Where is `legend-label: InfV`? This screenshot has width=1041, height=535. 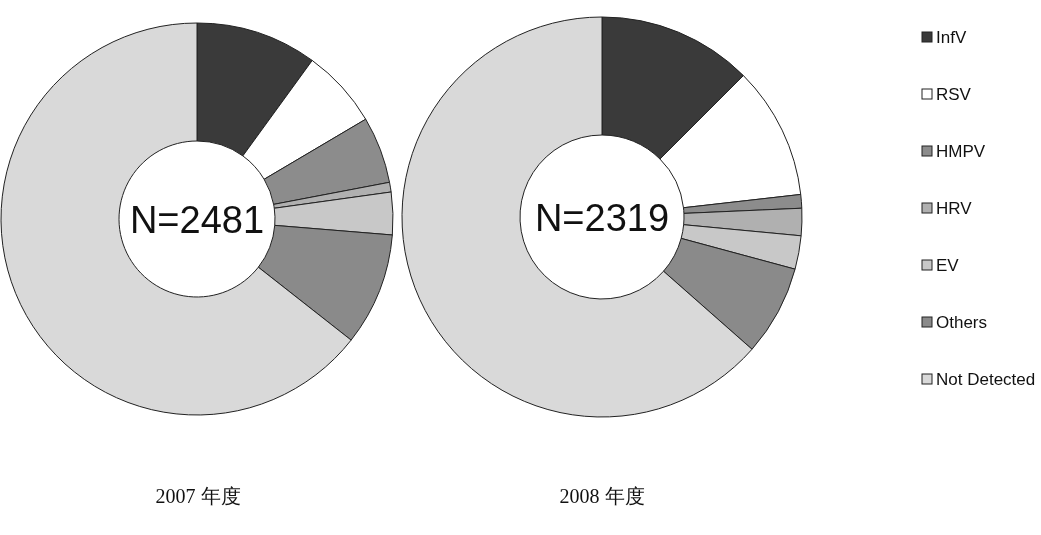
legend-label: InfV is located at coordinates (951, 37).